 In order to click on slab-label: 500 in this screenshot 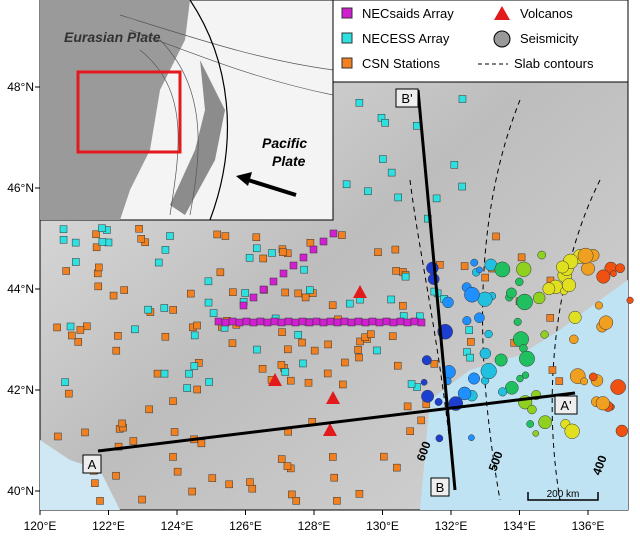, I will do `click(496, 461)`.